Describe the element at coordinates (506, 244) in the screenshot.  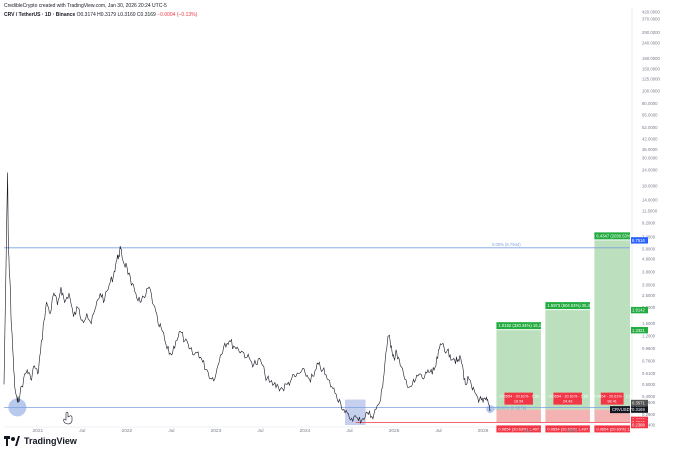
I see `target-line-label: 0.00% (6.7944)` at that location.